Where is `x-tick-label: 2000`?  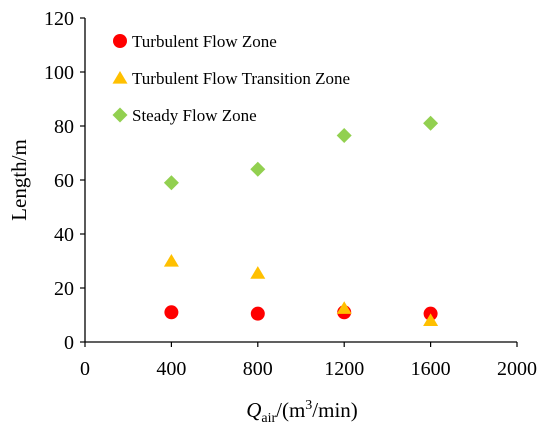 x-tick-label: 2000 is located at coordinates (517, 369).